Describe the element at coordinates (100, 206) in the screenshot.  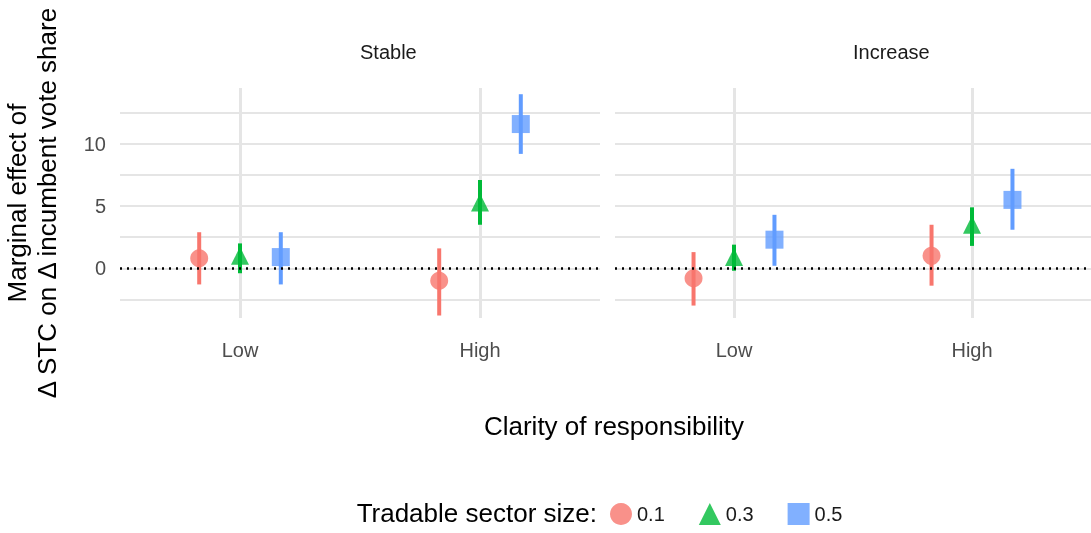
I see `y-tick-label: 5` at that location.